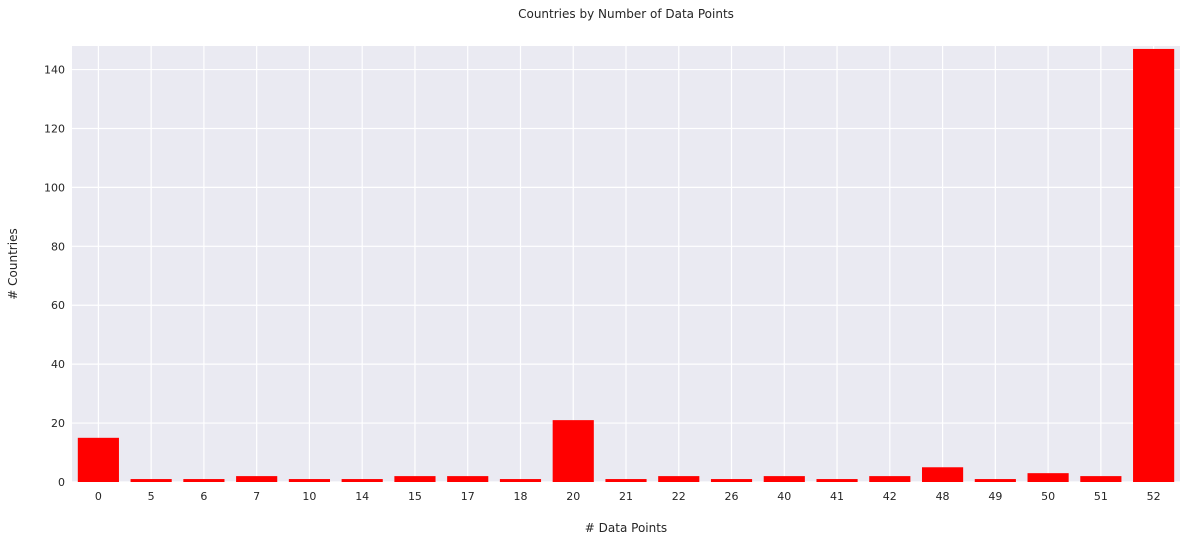 The height and width of the screenshot is (541, 1193). What do you see at coordinates (679, 496) in the screenshot?
I see `x-tick-label: 22` at bounding box center [679, 496].